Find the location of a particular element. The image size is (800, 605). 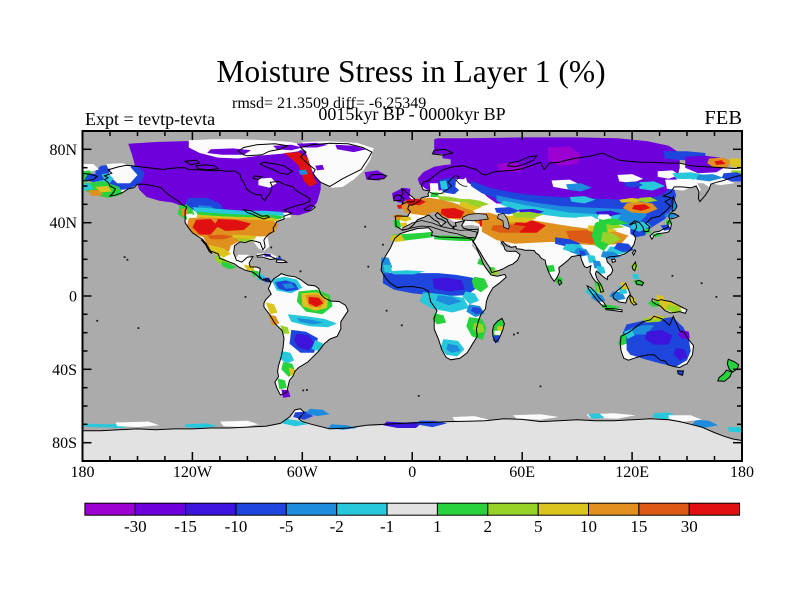

svg-text: 10 is located at coordinates (588, 526).